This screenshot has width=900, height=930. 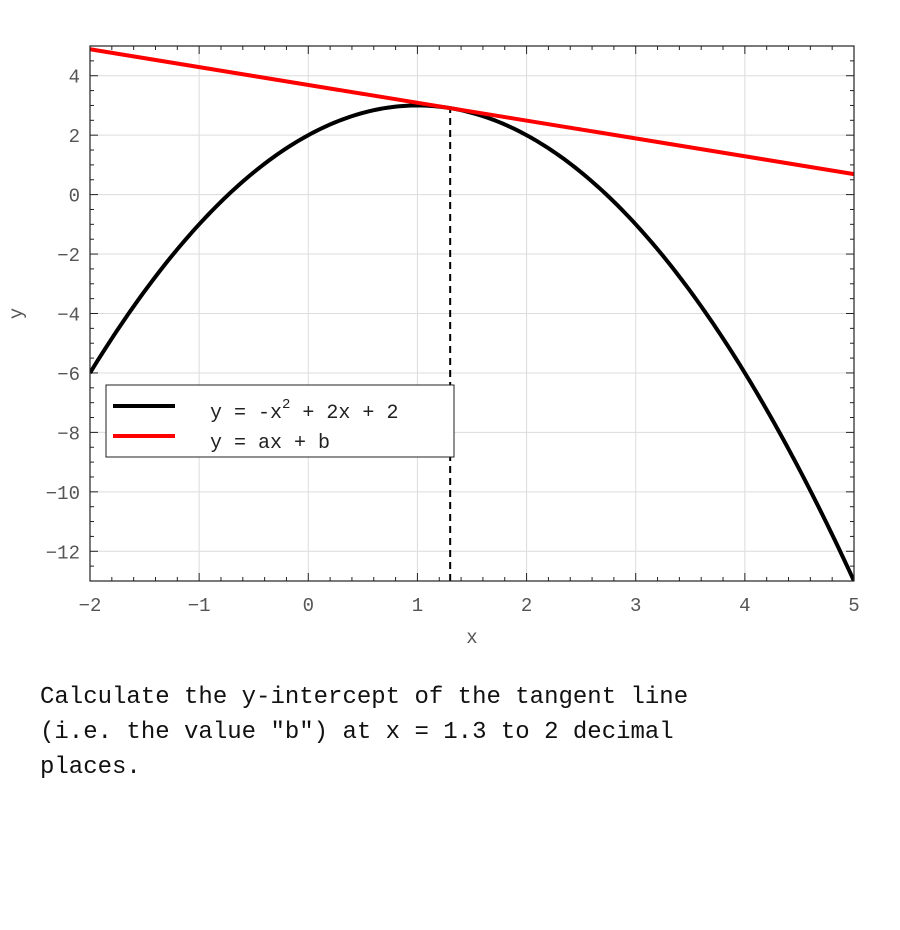 What do you see at coordinates (199, 606) in the screenshot?
I see `x-tick-label: −1` at bounding box center [199, 606].